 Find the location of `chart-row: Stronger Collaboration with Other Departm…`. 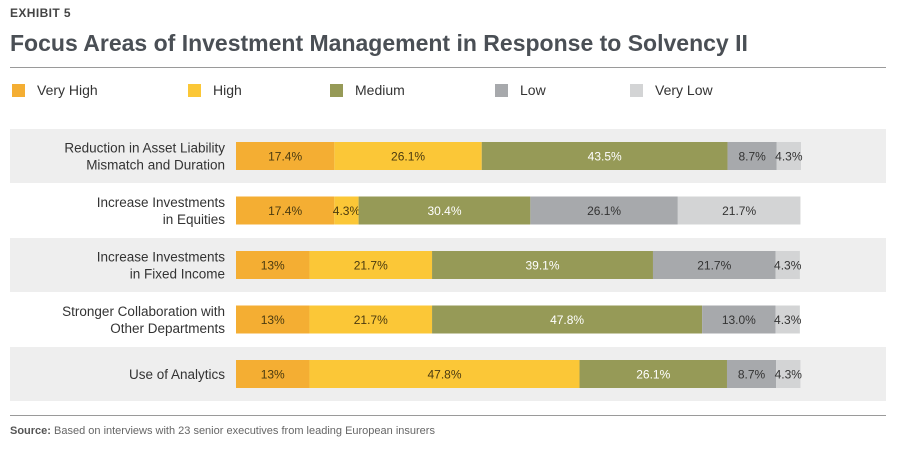

chart-row: Stronger Collaboration with Other Departm… is located at coordinates (432, 320).